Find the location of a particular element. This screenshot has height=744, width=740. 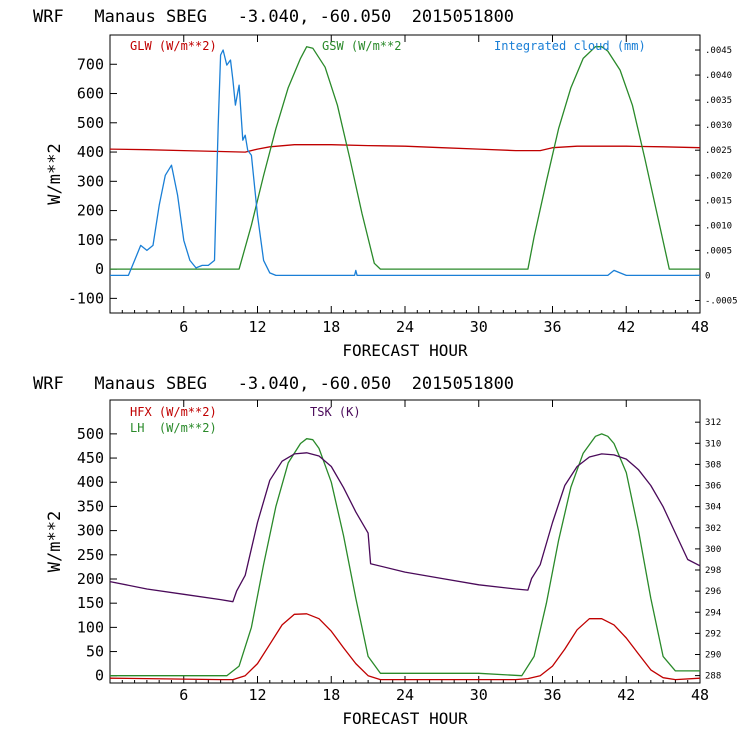

y2-tick-label: .0010 is located at coordinates (718, 226).